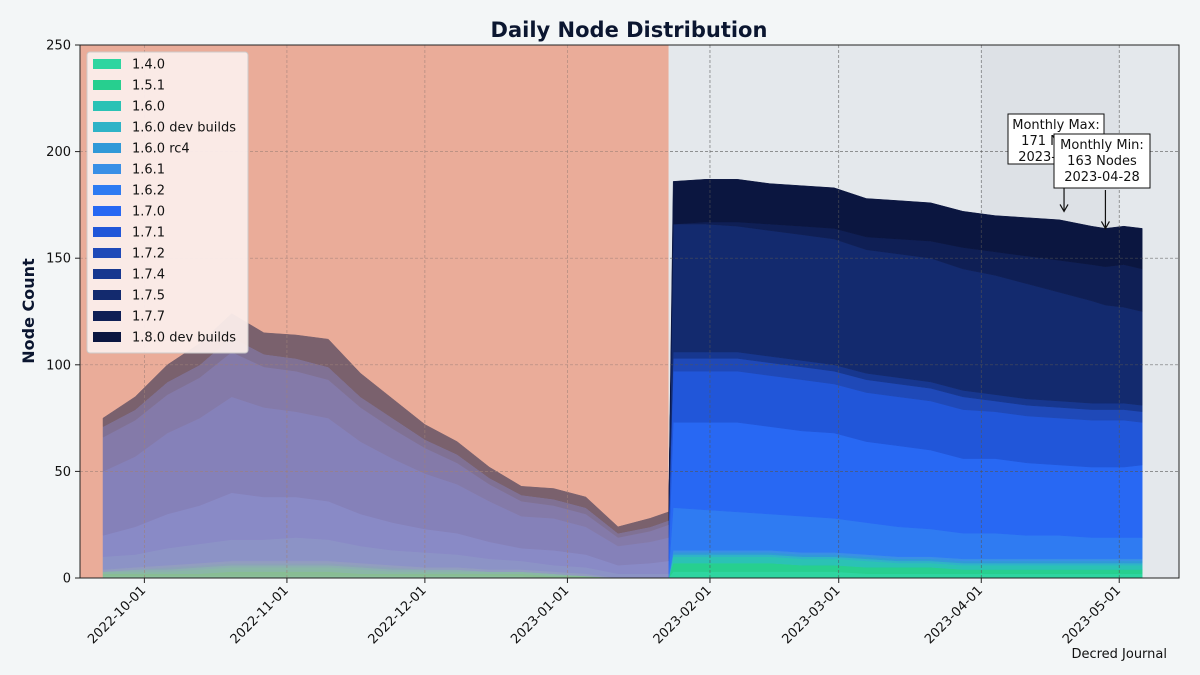  I want to click on y-axis-ticks: 0 50 100 150 200 250, so click(63, 313).